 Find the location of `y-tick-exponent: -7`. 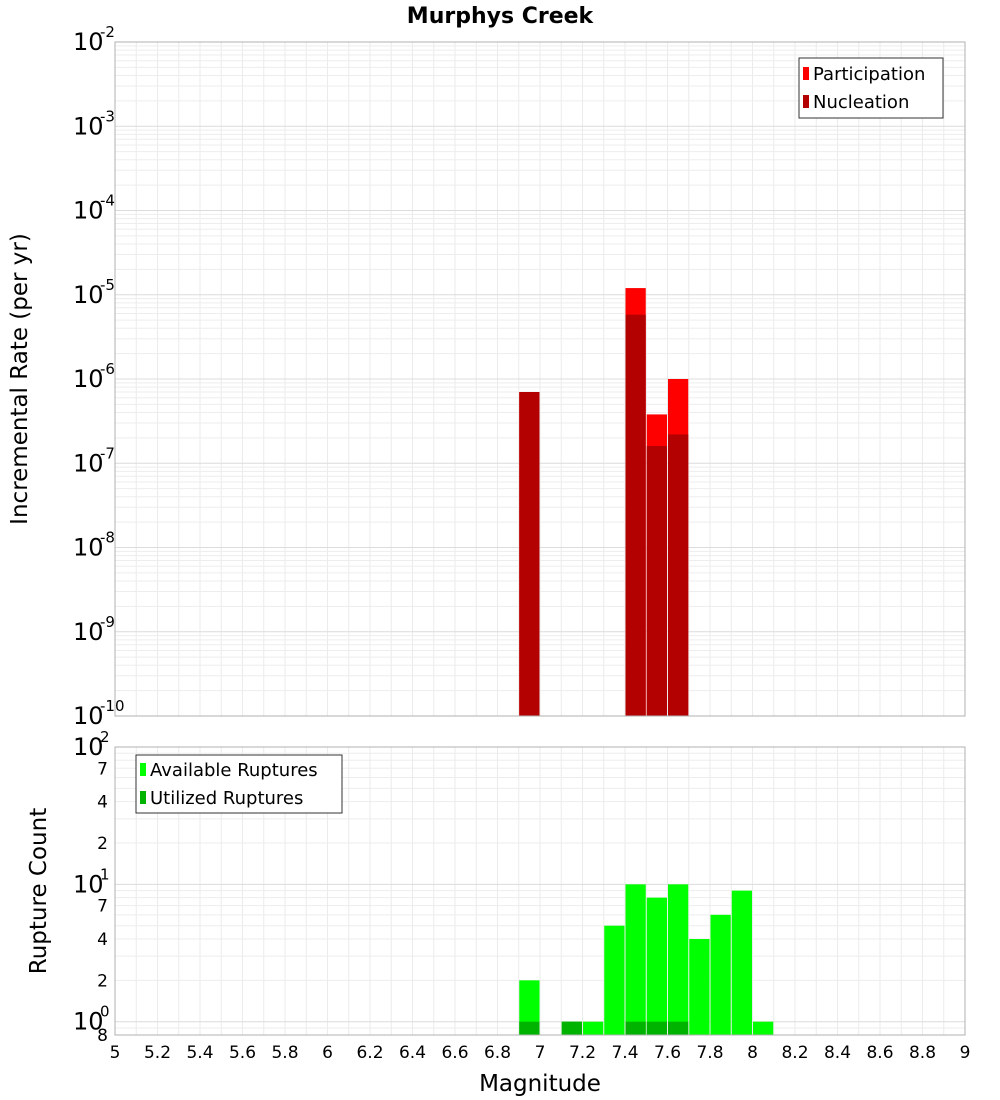

y-tick-exponent: -7 is located at coordinates (107, 453).